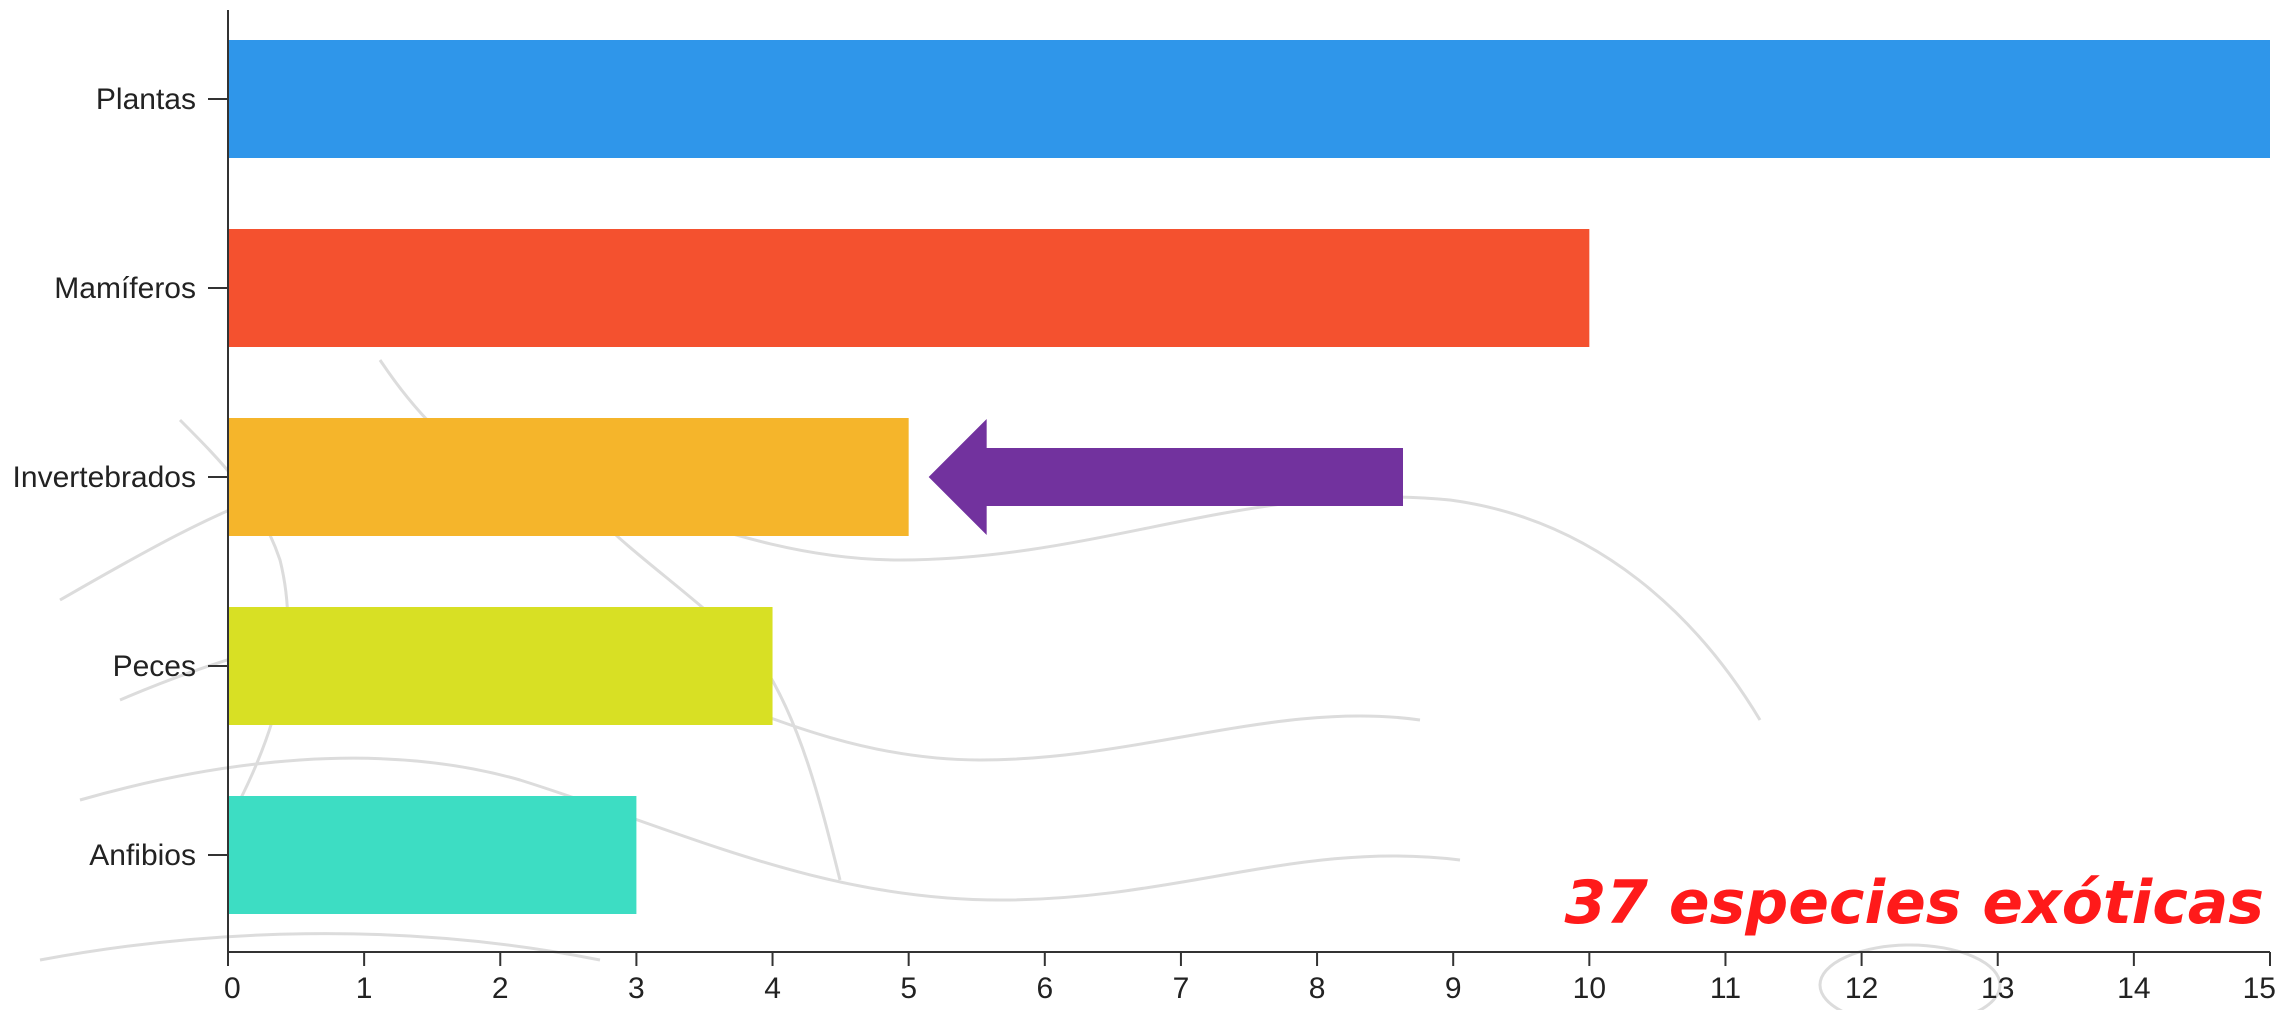  What do you see at coordinates (432, 855) in the screenshot?
I see `bar-anfibios` at bounding box center [432, 855].